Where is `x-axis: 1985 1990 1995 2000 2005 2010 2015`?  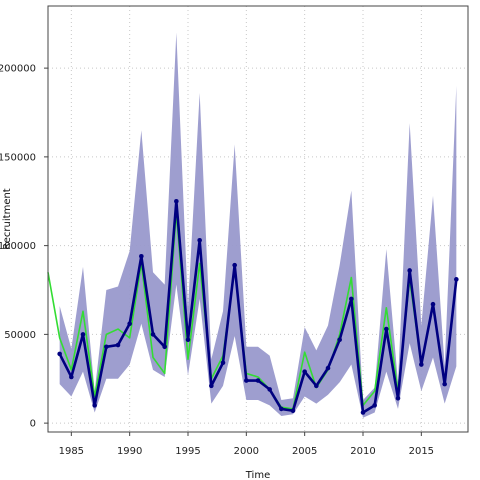
x-axis: 1985 1990 1995 2000 2005 2010 2015 is located at coordinates (246, 444).